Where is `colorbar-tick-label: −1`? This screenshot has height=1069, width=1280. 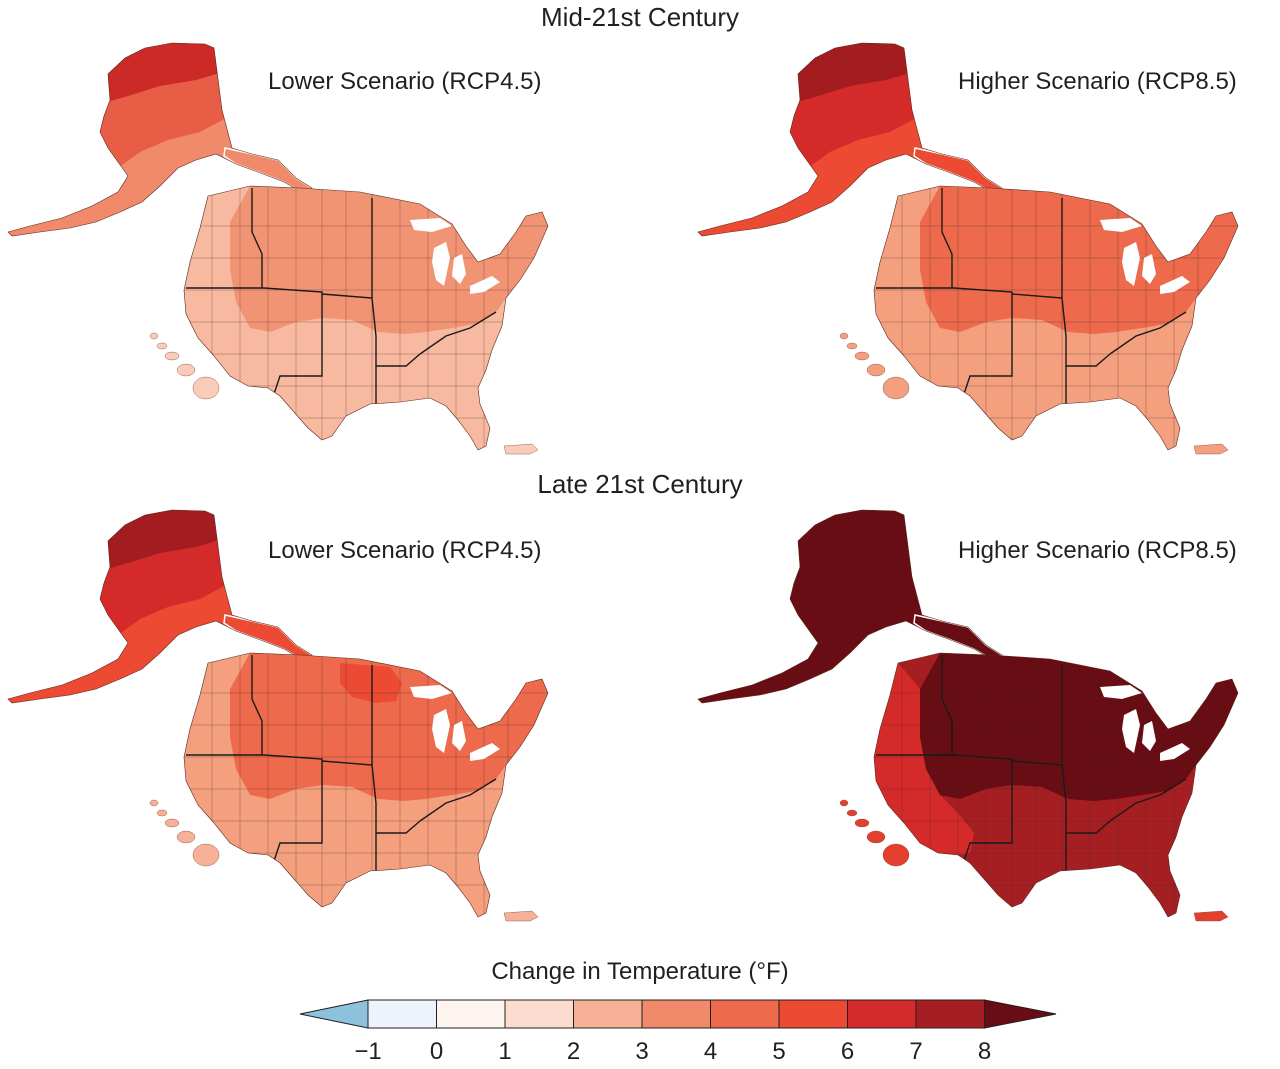 colorbar-tick-label: −1 is located at coordinates (368, 1051).